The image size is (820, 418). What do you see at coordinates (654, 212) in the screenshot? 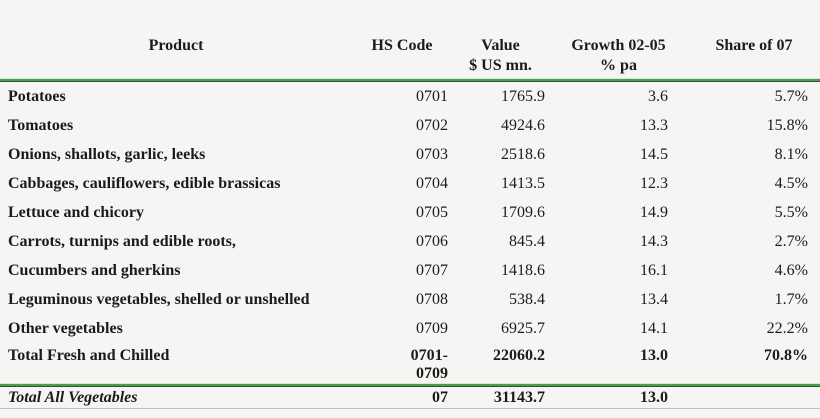
I see `growth-cell: 14.9` at bounding box center [654, 212].